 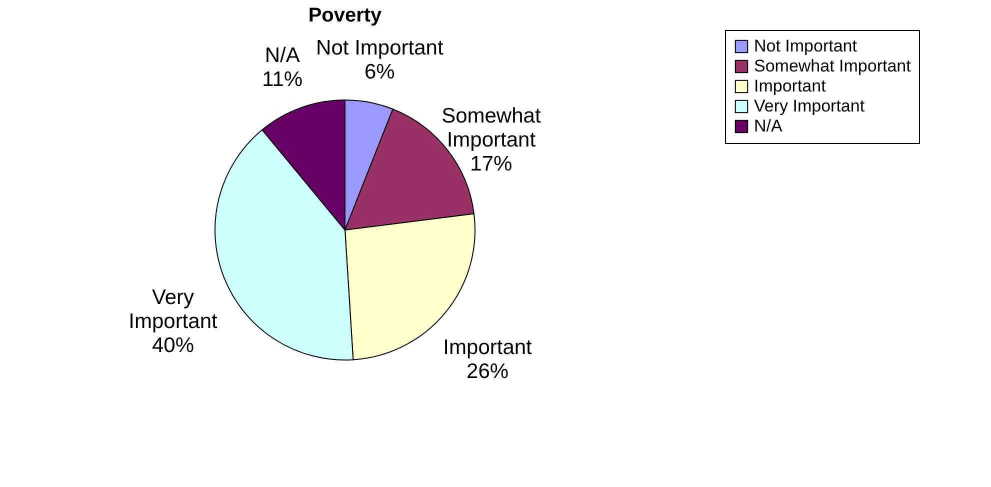 What do you see at coordinates (173, 346) in the screenshot?
I see `data-label: 40%` at bounding box center [173, 346].